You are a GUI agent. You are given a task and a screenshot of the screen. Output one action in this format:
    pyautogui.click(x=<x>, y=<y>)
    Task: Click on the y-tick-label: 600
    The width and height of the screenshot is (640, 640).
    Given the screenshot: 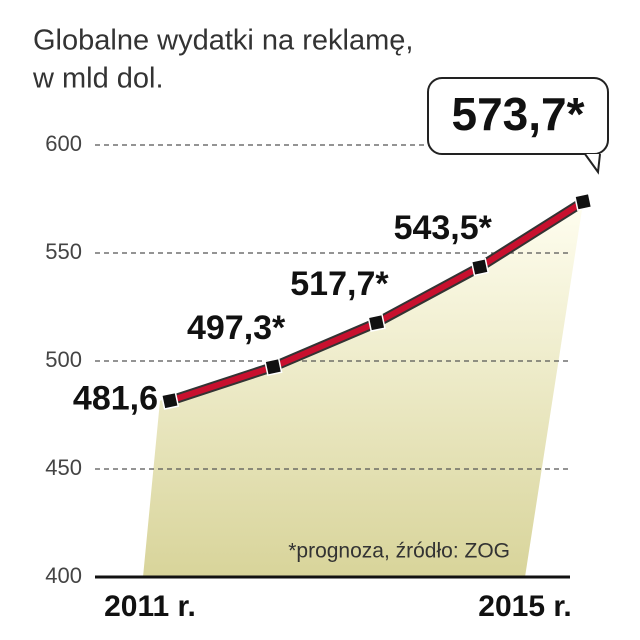 What is the action you would take?
    pyautogui.click(x=63, y=143)
    